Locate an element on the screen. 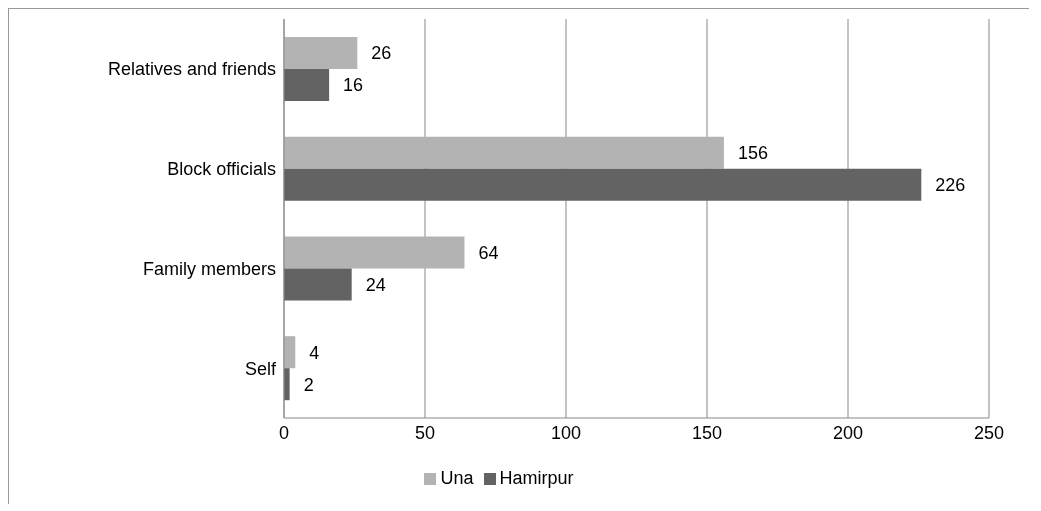 The image size is (1041, 511). legend-label: Una is located at coordinates (457, 478).